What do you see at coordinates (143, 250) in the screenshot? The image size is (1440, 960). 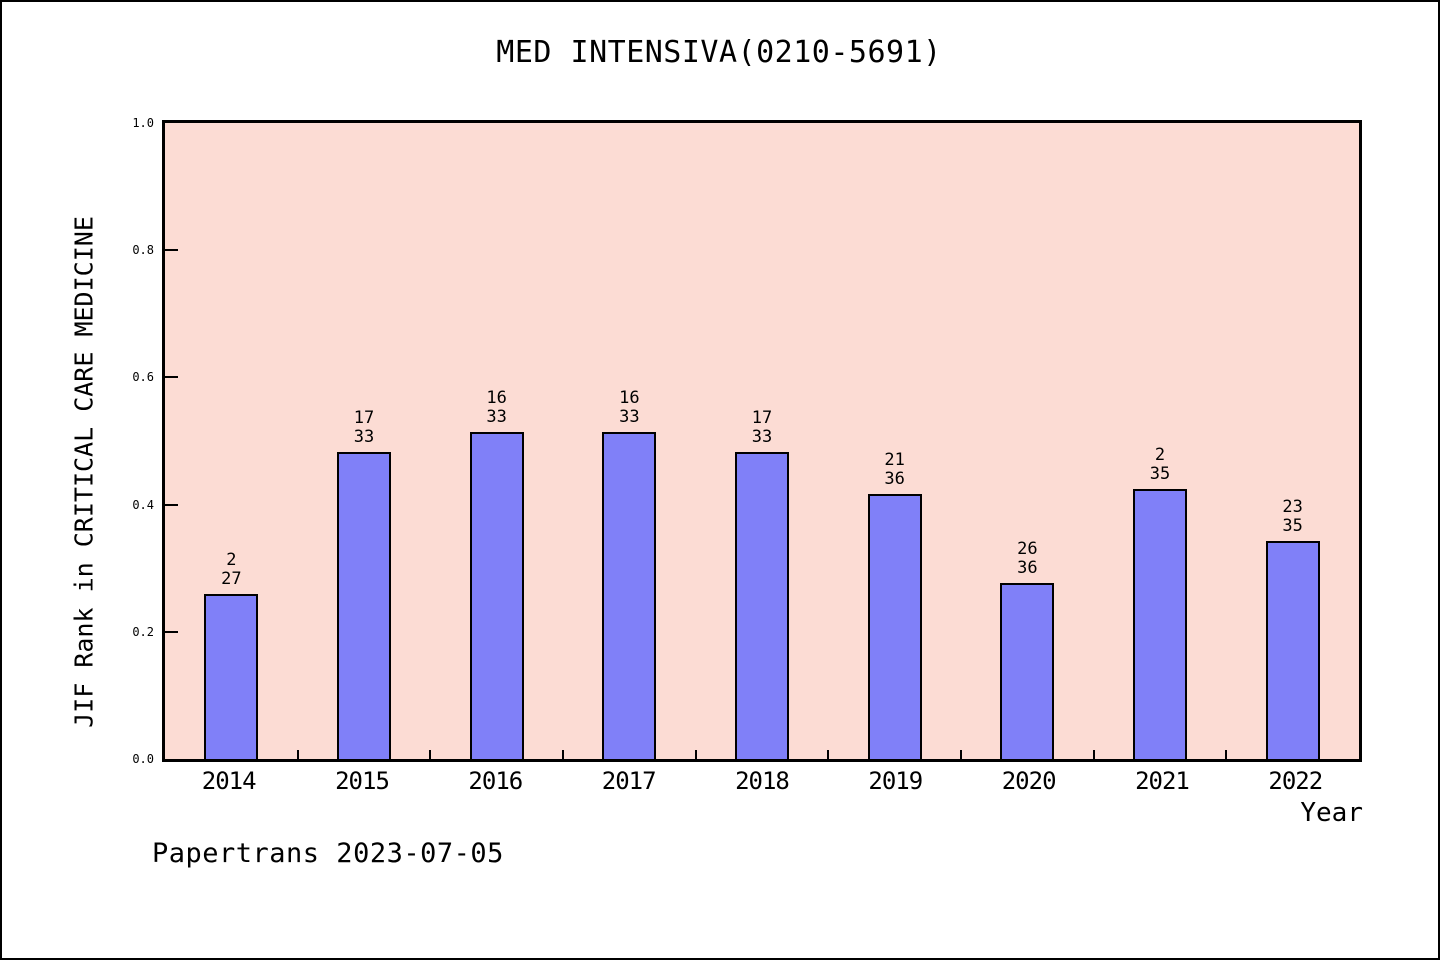 I see `y-tick-label-0.8: 0.8` at bounding box center [143, 250].